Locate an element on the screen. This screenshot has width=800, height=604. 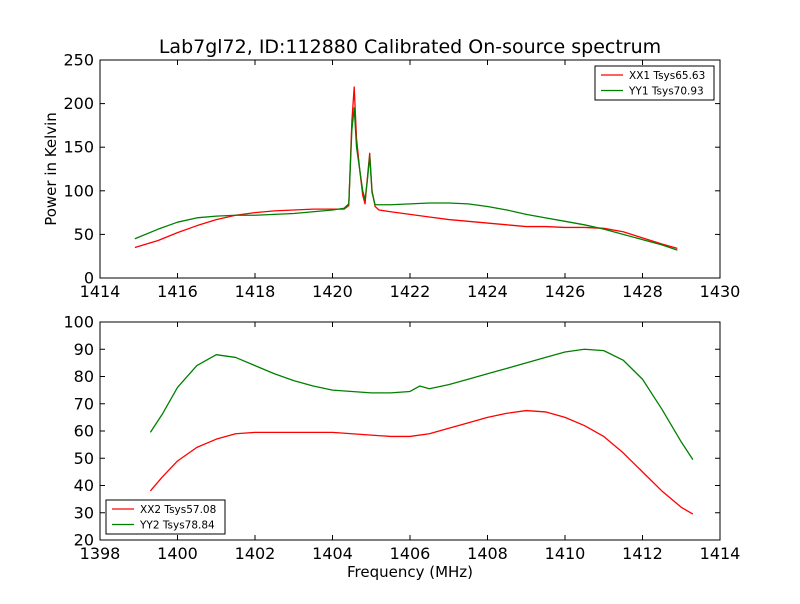
x-tick-label: 1402 is located at coordinates (255, 553).